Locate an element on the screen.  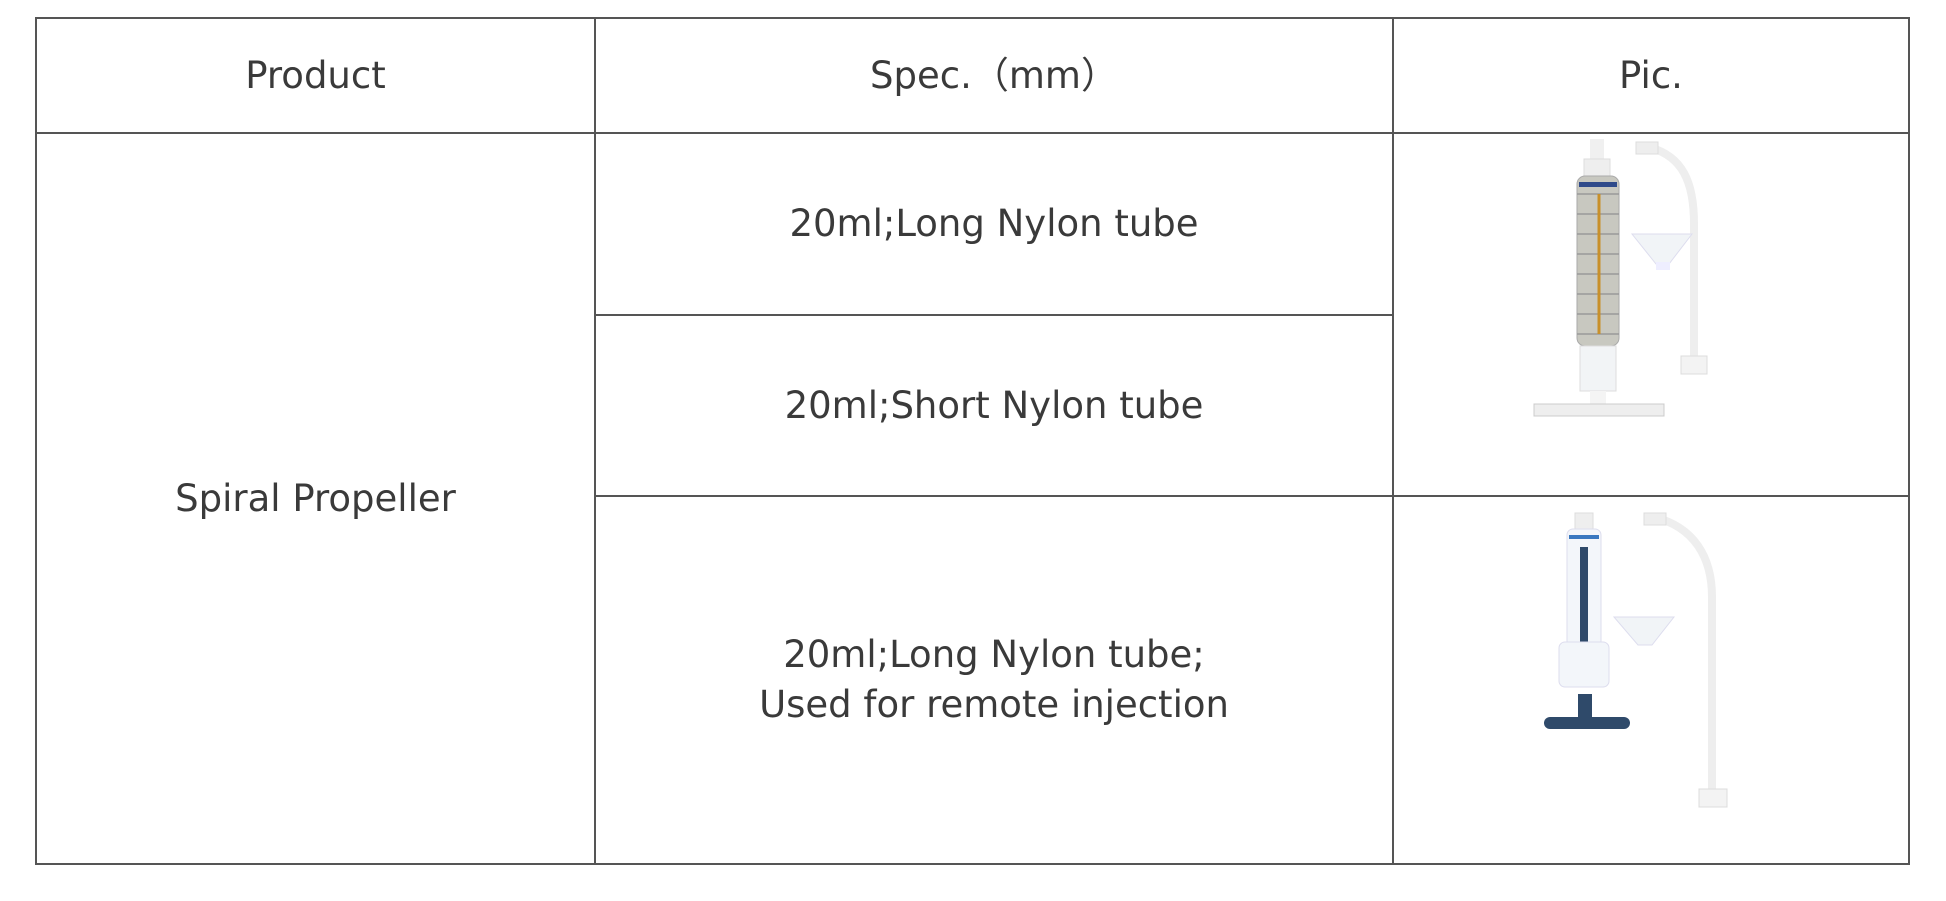
spec-text: 20ml;Long Nylon tube is located at coordinates (994, 223).